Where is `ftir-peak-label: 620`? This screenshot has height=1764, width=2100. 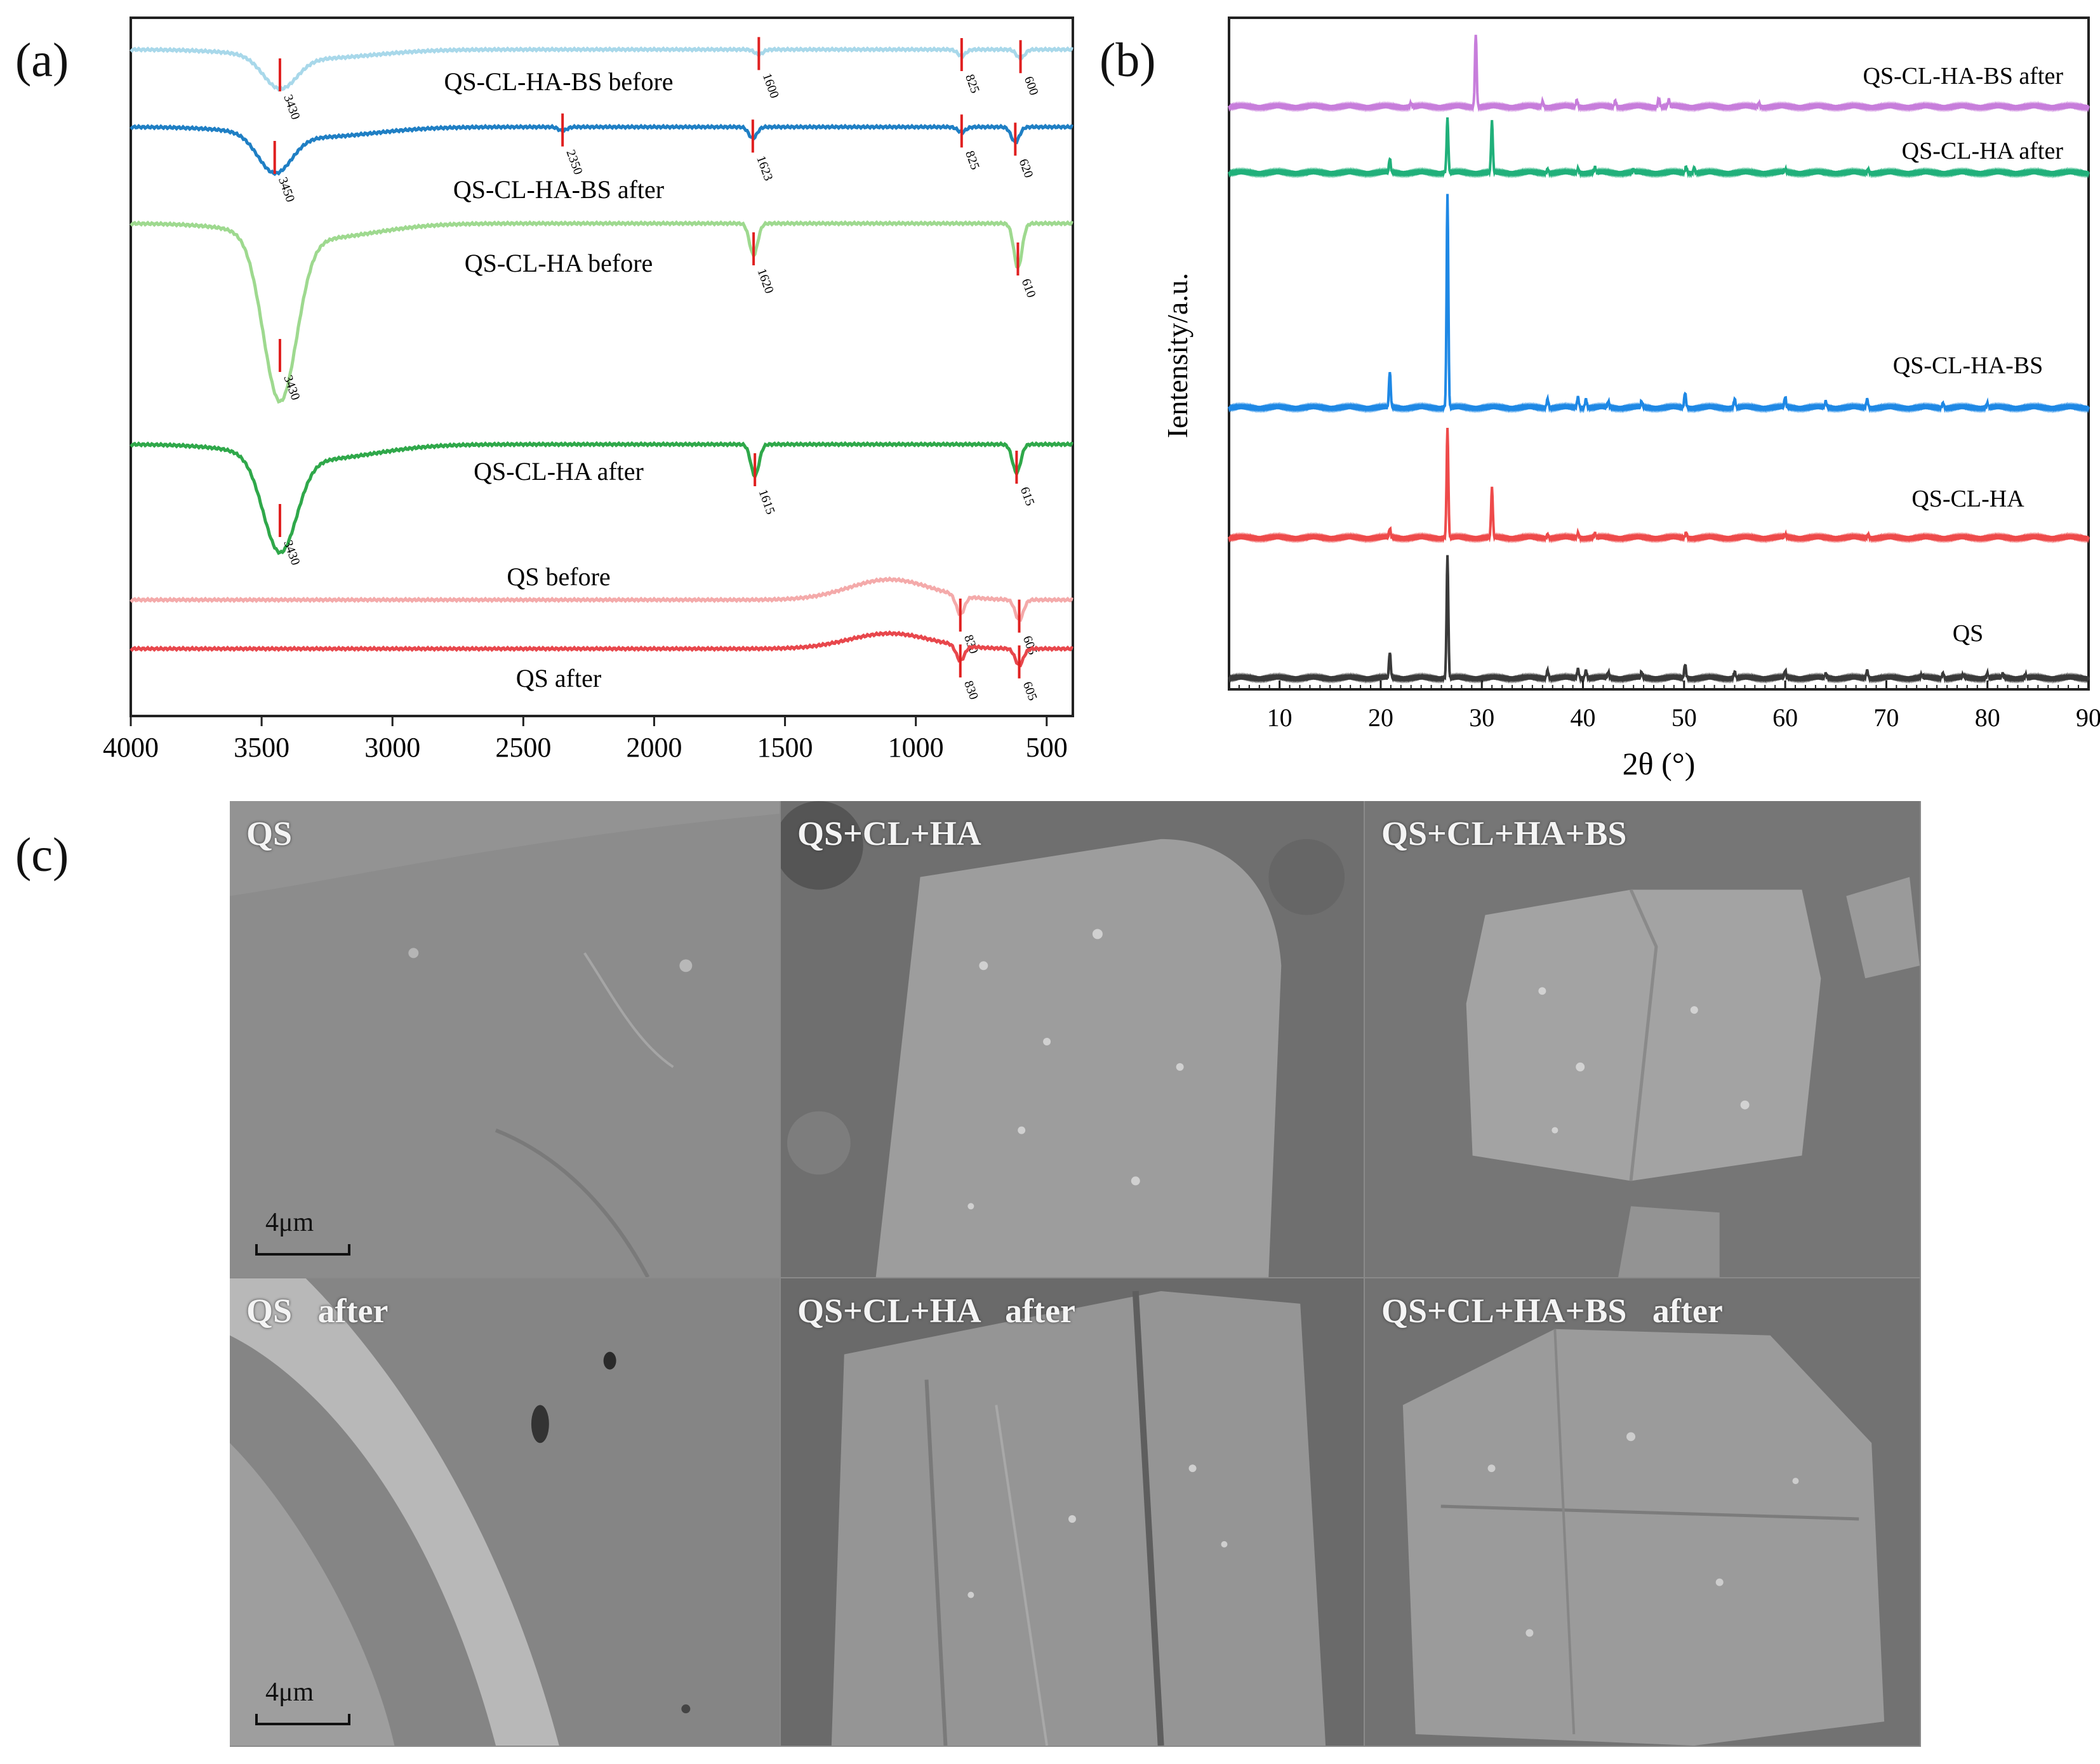
ftir-peak-label: 620 is located at coordinates (1026, 168).